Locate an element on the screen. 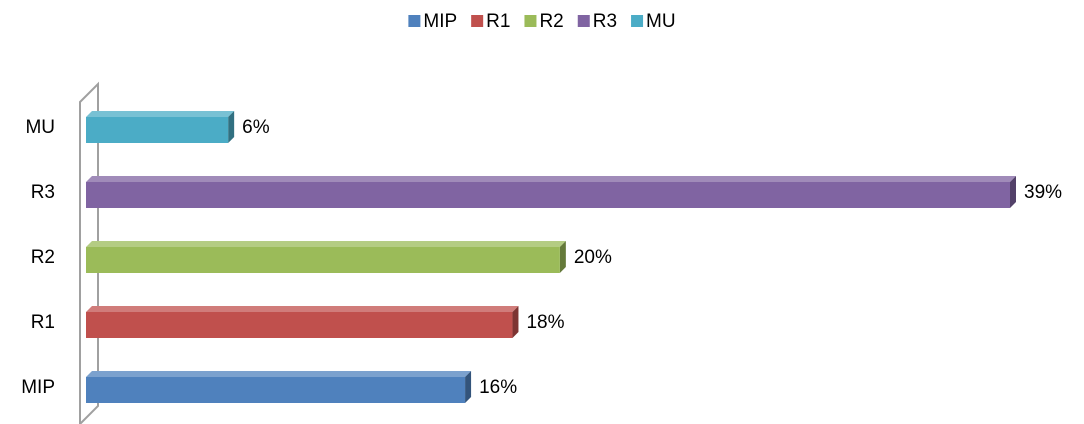 The height and width of the screenshot is (424, 1084). data-label: 6% is located at coordinates (256, 127).